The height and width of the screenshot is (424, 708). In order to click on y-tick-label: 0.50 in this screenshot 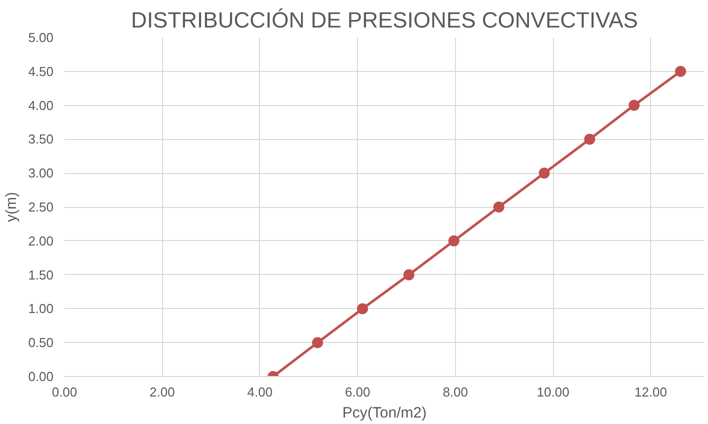, I will do `click(41, 342)`.